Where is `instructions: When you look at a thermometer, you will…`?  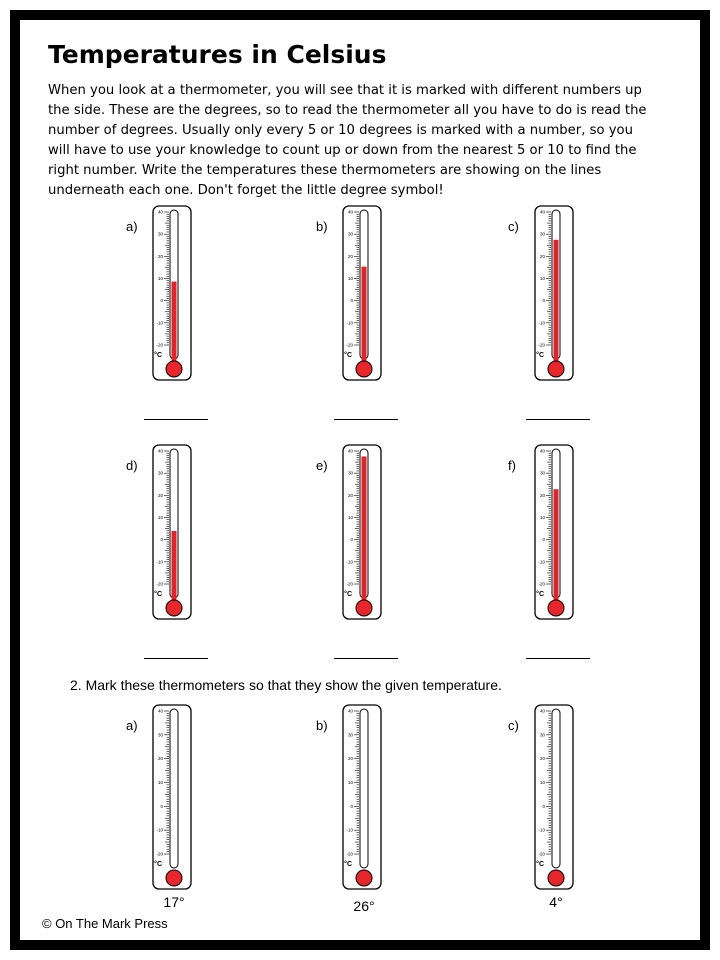 instructions: When you look at a thermometer, you will… is located at coordinates (347, 140).